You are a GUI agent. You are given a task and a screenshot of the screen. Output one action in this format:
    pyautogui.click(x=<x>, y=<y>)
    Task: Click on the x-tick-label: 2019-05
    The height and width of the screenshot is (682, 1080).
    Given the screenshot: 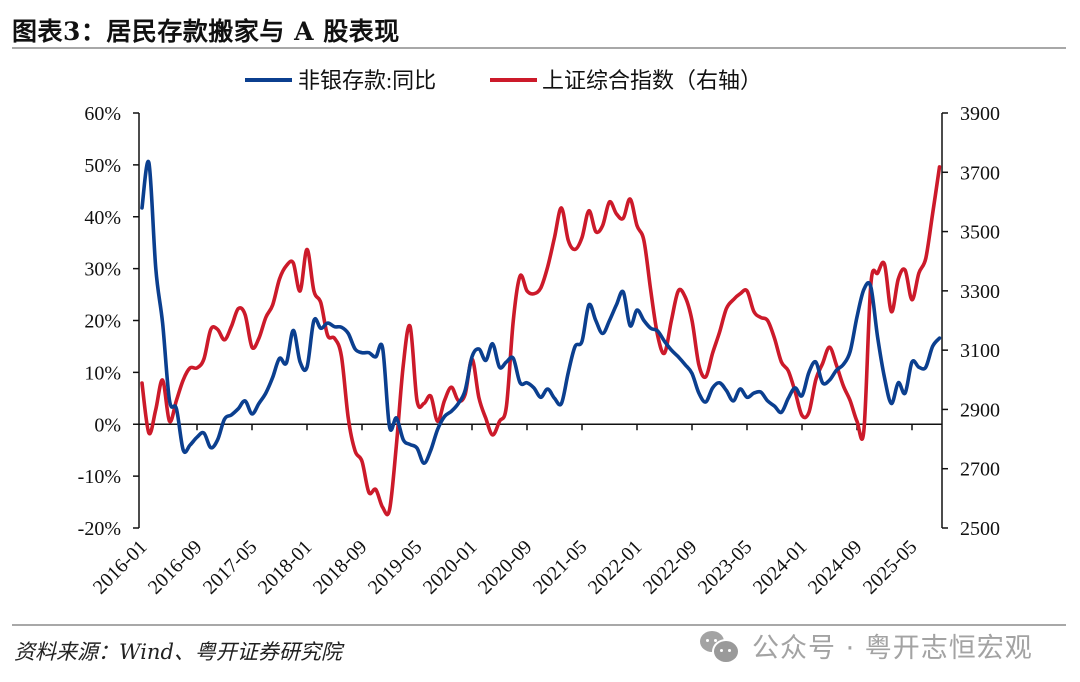 What is the action you would take?
    pyautogui.click(x=395, y=567)
    